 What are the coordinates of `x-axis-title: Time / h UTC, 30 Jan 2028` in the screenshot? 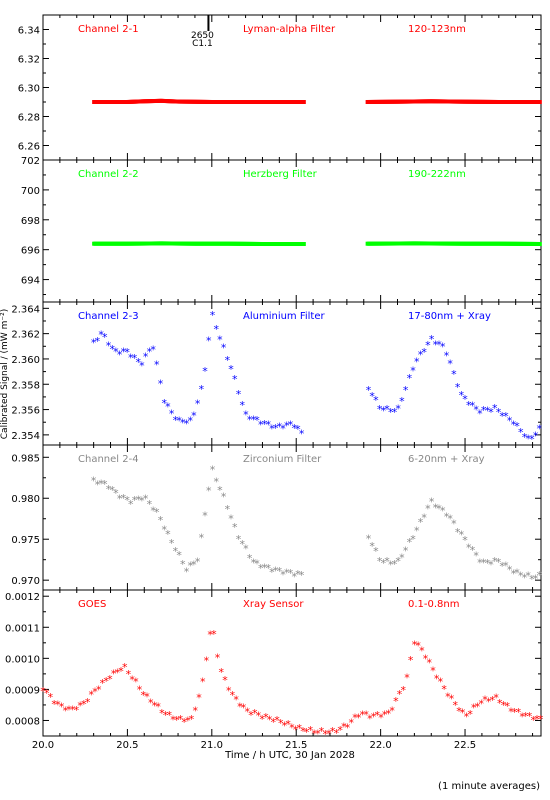 It's located at (290, 755).